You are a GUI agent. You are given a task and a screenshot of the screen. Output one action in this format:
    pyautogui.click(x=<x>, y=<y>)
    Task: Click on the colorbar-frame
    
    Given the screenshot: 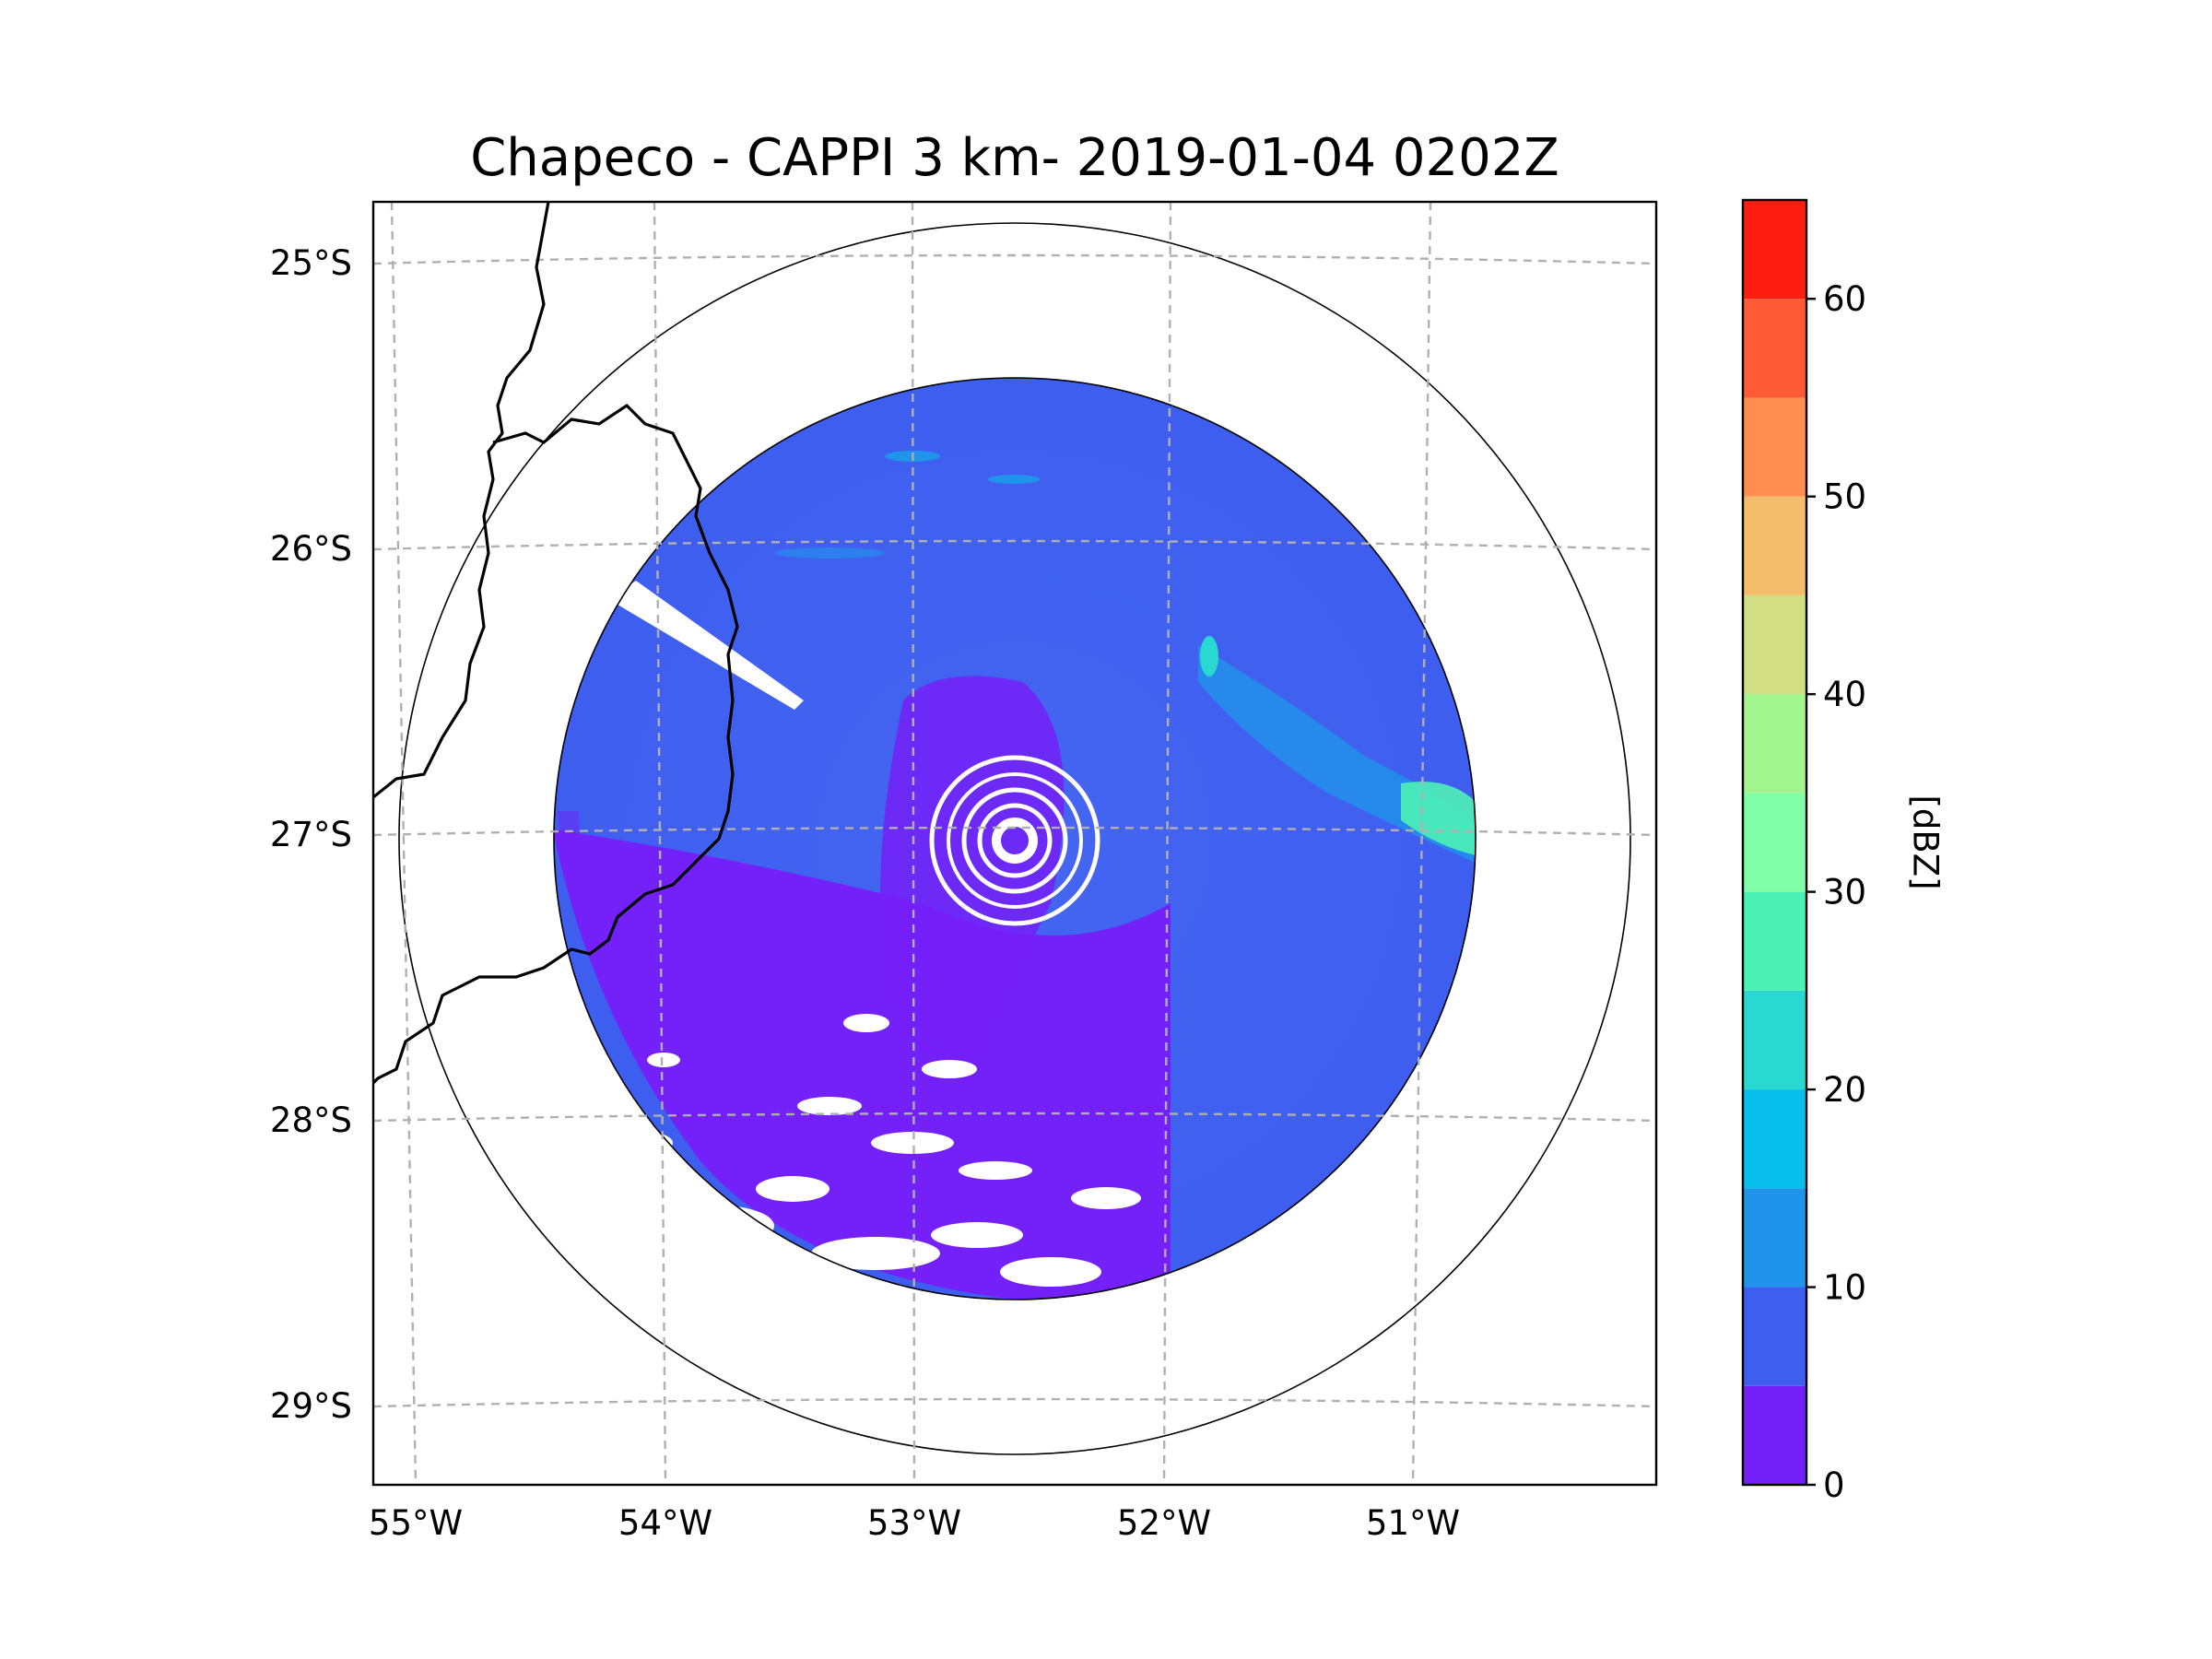 What is the action you would take?
    pyautogui.click(x=1774, y=842)
    